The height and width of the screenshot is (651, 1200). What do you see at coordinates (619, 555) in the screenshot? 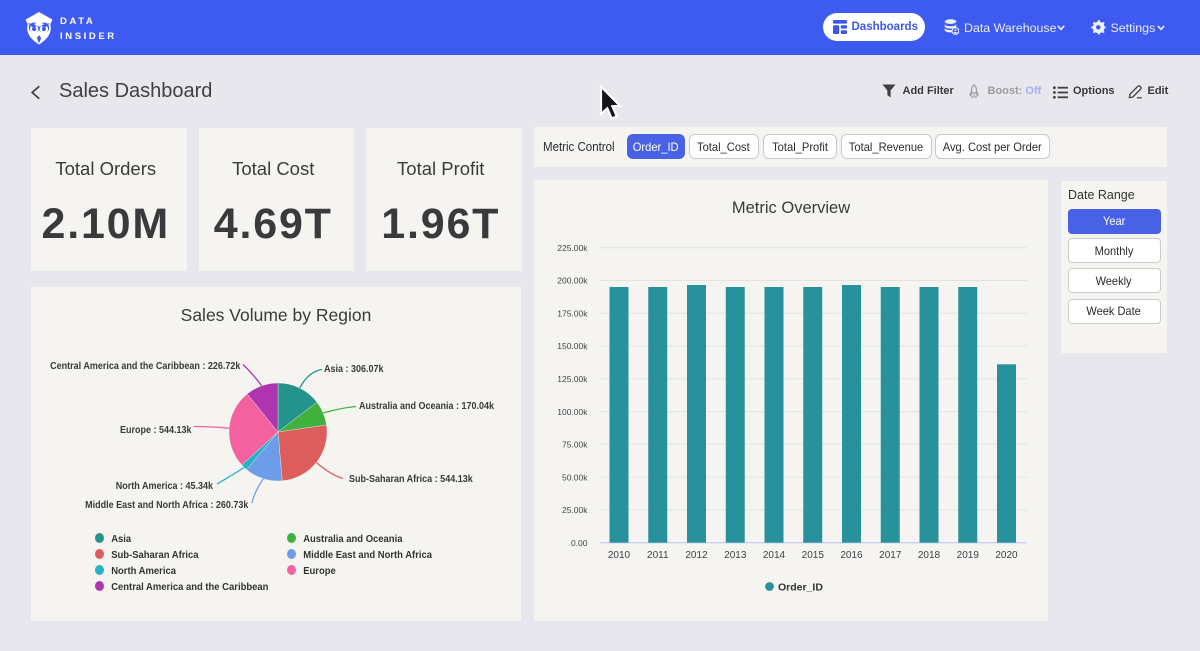
I see `svg-text: 2010` at bounding box center [619, 555].